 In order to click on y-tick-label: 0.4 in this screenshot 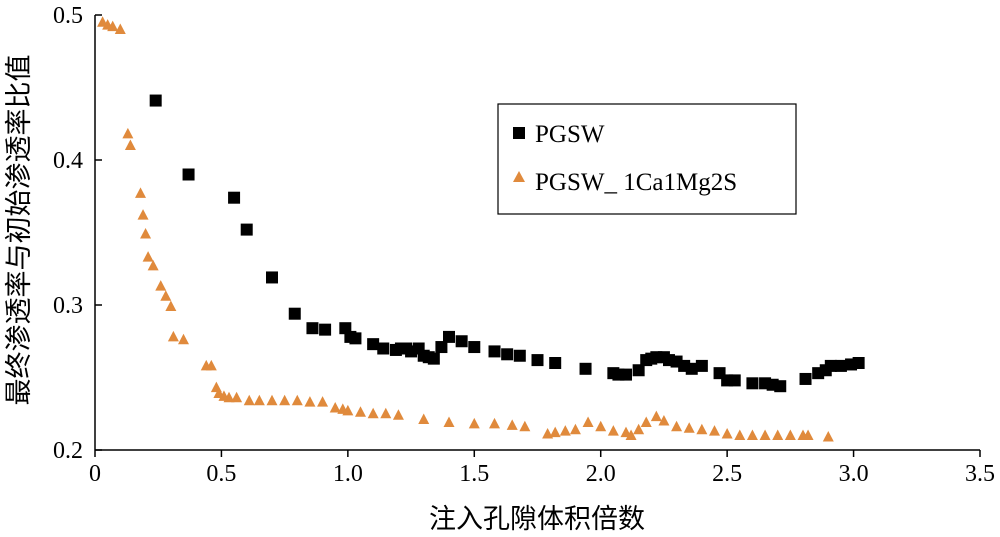, I will do `click(68, 161)`.